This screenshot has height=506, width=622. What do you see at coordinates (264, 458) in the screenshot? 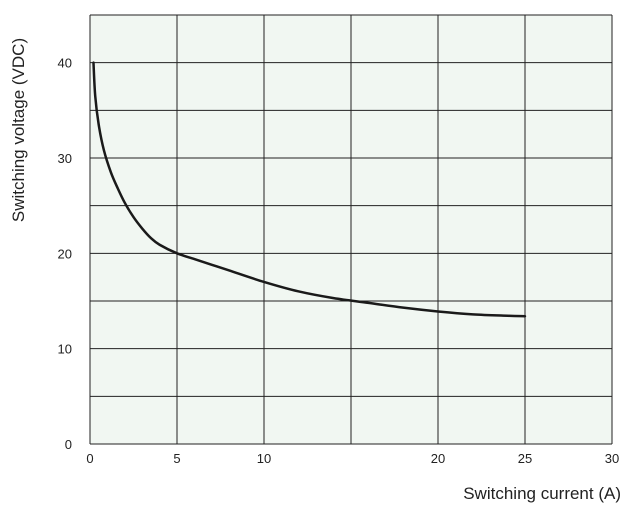
I see `x-tick-label: 10` at bounding box center [264, 458].